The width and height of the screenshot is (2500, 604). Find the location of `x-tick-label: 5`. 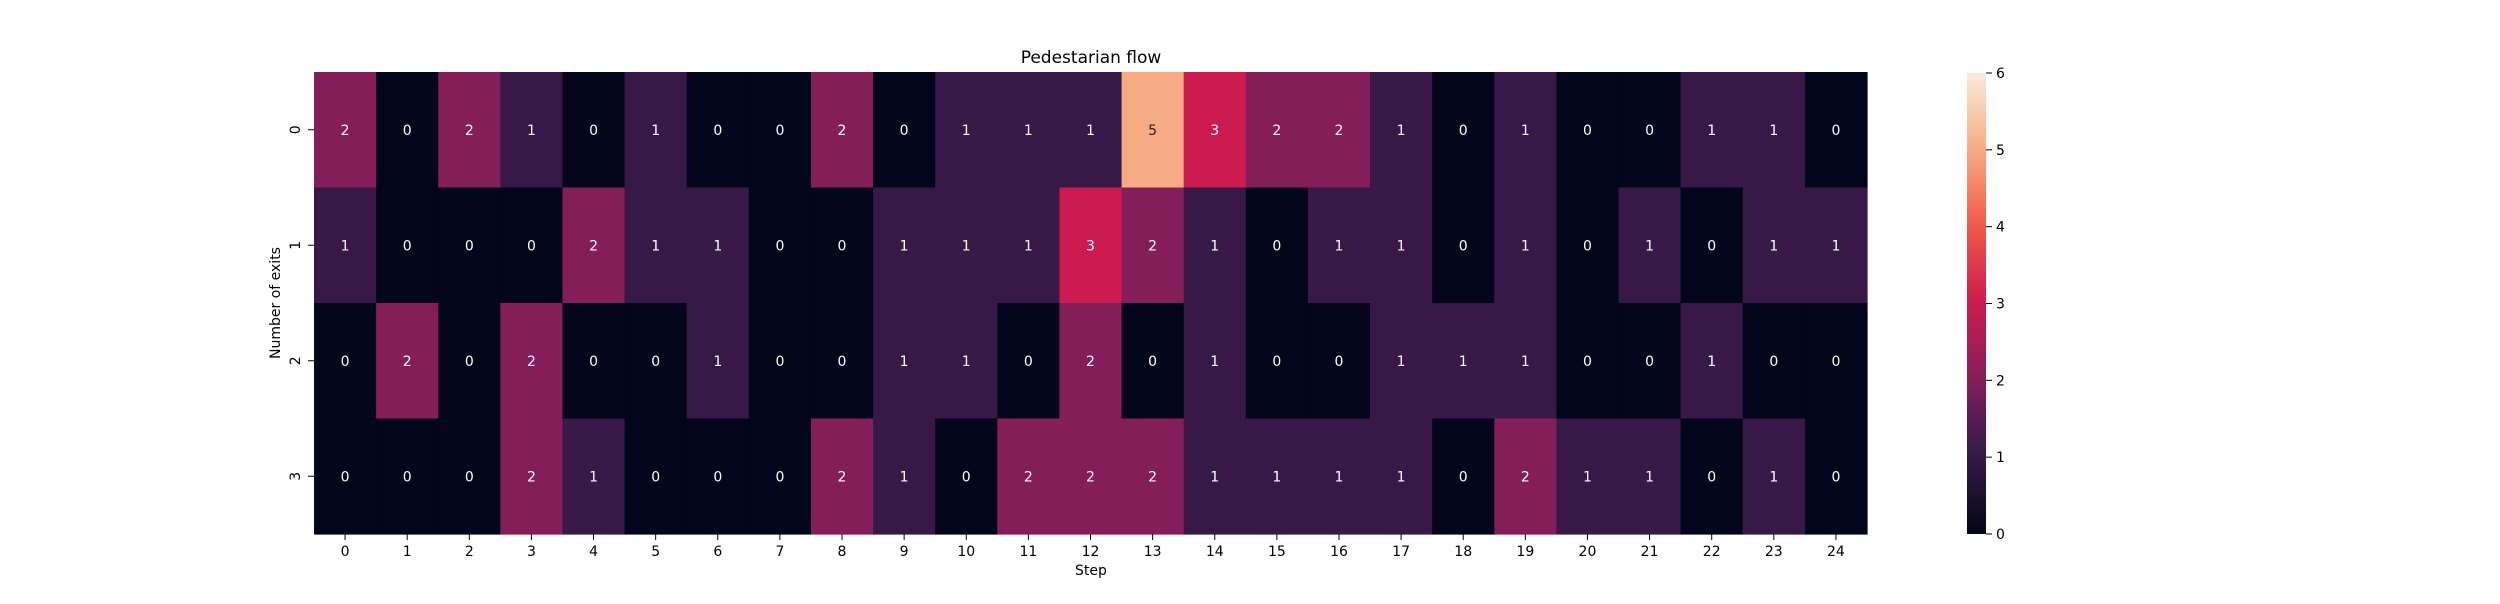

x-tick-label: 5 is located at coordinates (655, 552).